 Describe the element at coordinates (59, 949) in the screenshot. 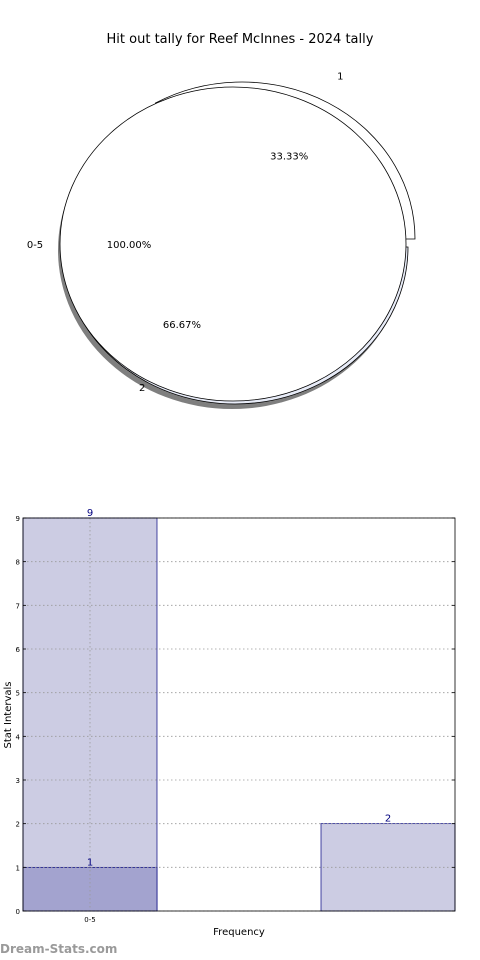

I see `watermark-logo: Dream-Stats.com` at that location.